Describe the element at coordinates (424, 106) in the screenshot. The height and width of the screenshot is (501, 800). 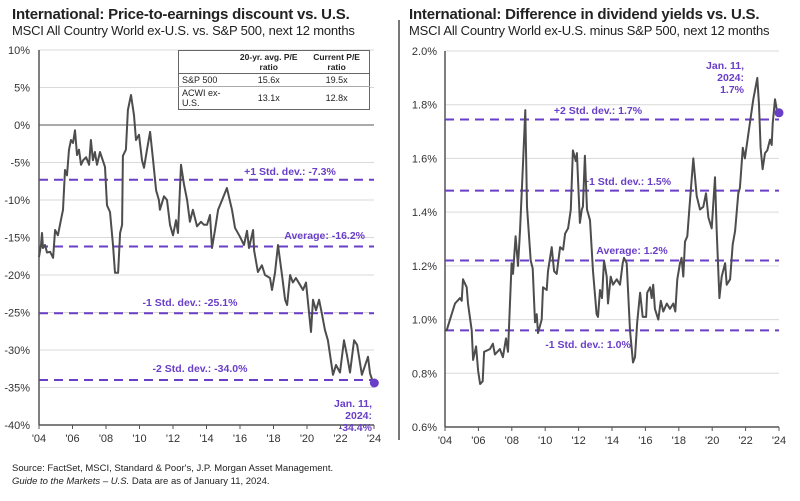
I see `y-tick-label: 1.8%` at that location.